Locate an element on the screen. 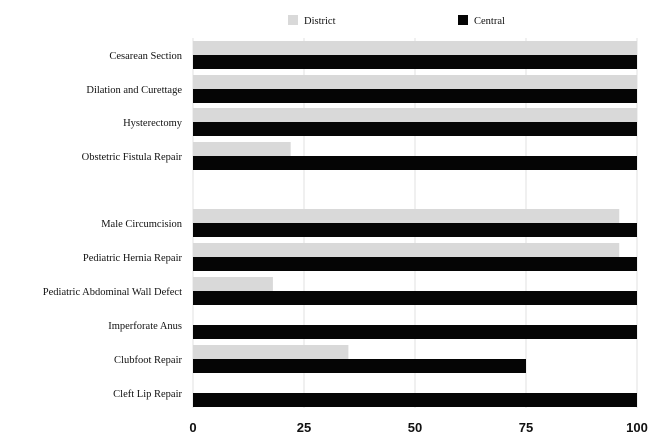  x-tick-label: 100 is located at coordinates (637, 427).